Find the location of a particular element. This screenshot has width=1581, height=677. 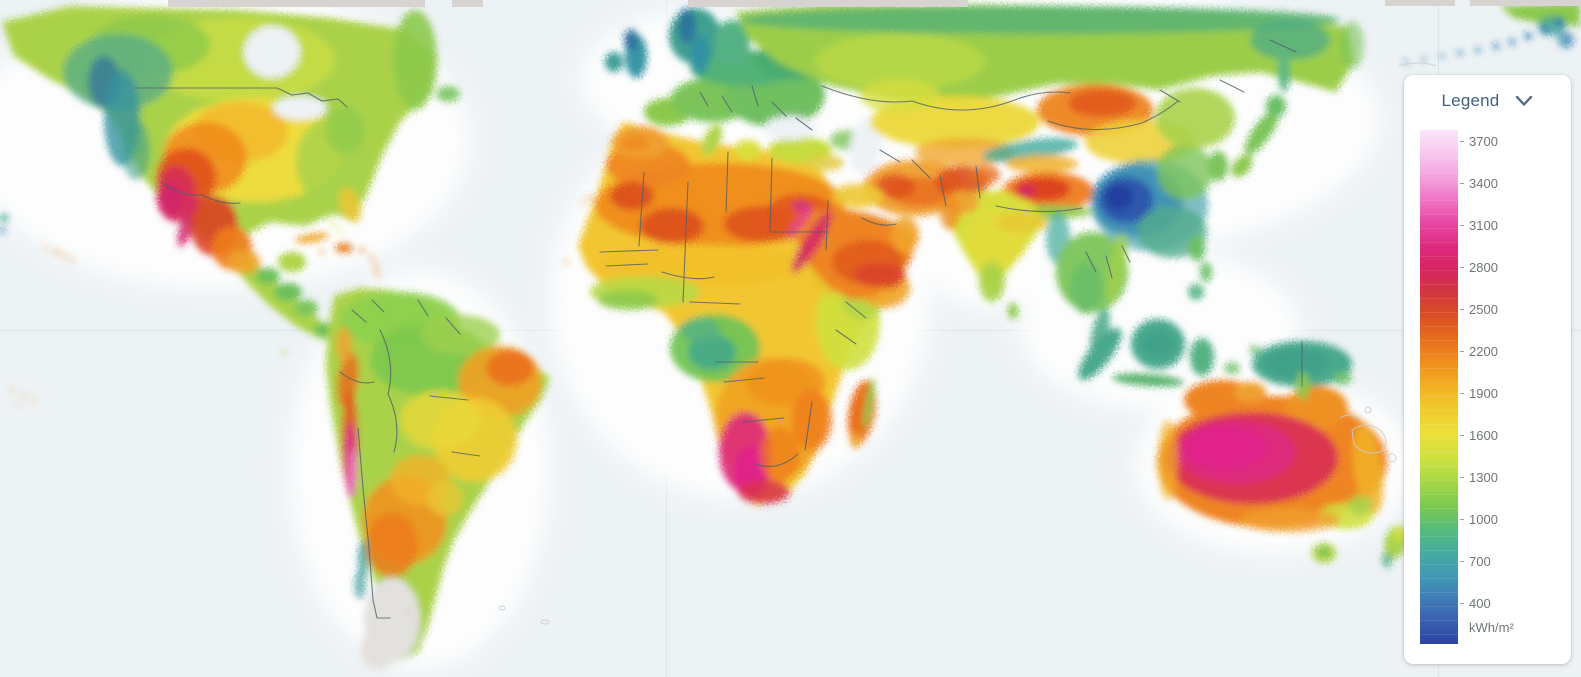

legend-tick: 2500 is located at coordinates (1479, 309).